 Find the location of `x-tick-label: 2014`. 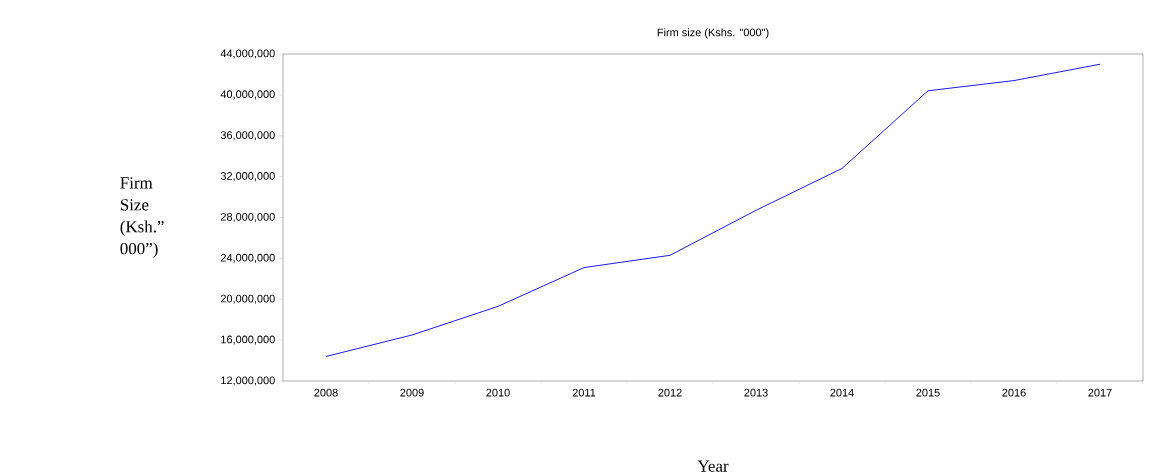

x-tick-label: 2014 is located at coordinates (842, 392).